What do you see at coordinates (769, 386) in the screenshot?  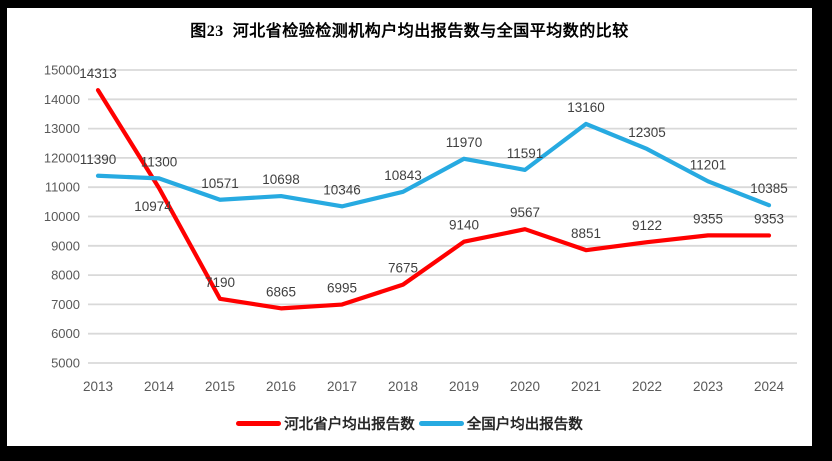 I see `x-tick-label: 2024` at bounding box center [769, 386].